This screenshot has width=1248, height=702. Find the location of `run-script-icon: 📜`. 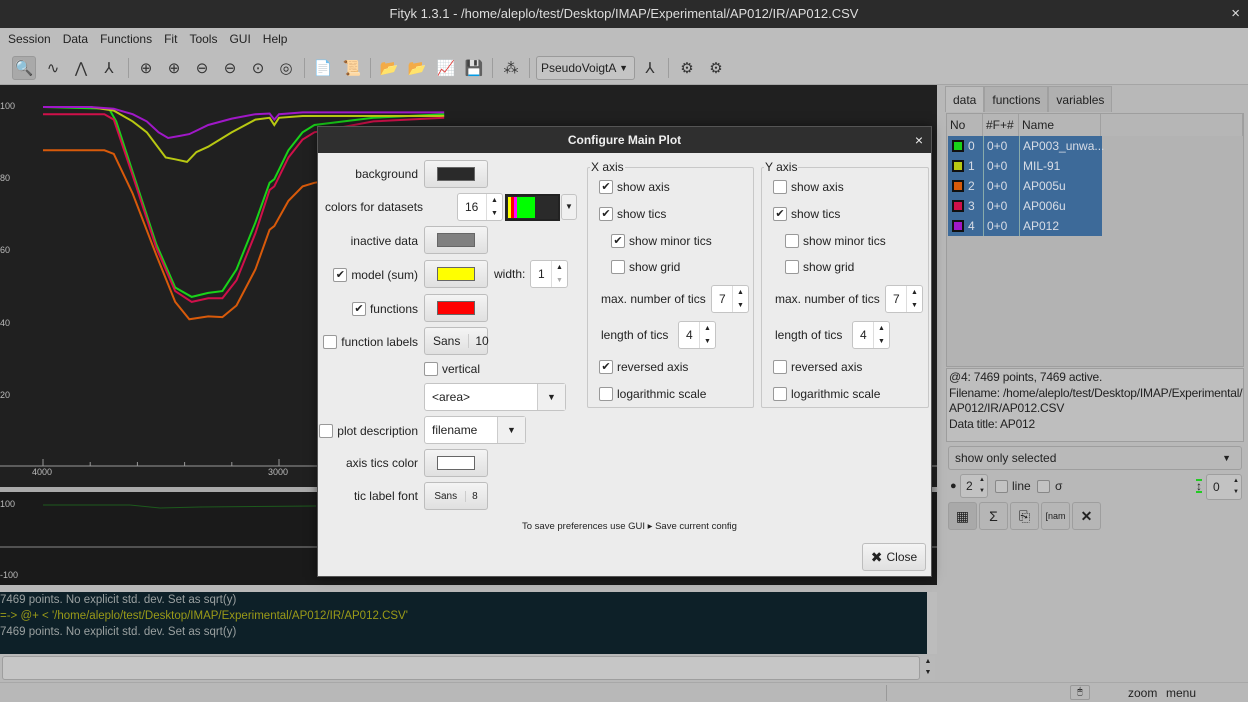

run-script-icon: 📜 is located at coordinates (352, 68).